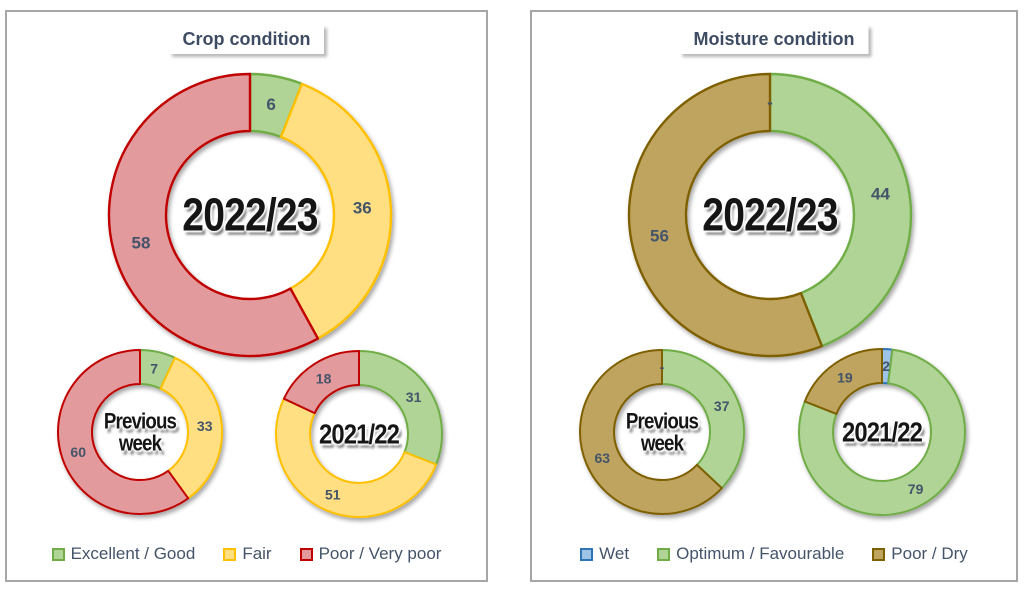  I want to click on legend-item: Poor / Dry, so click(920, 554).